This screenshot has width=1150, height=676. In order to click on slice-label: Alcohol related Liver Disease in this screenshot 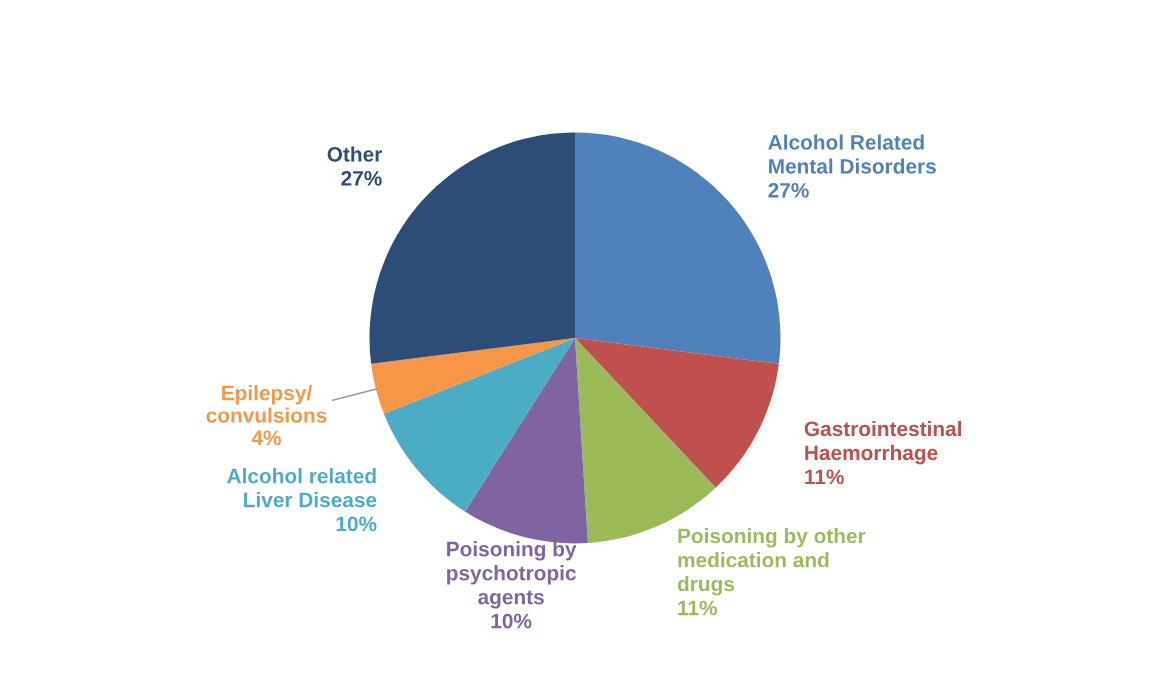, I will do `click(302, 488)`.